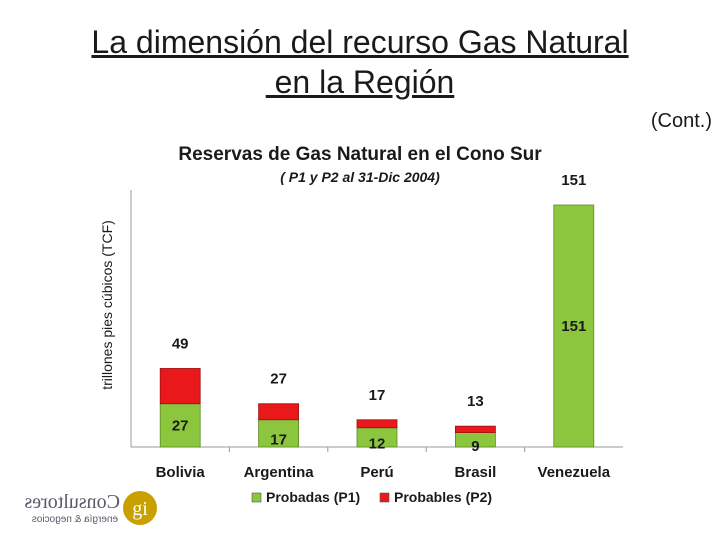 The width and height of the screenshot is (720, 540). What do you see at coordinates (279, 472) in the screenshot?
I see `x-tick-label: Argentina` at bounding box center [279, 472].